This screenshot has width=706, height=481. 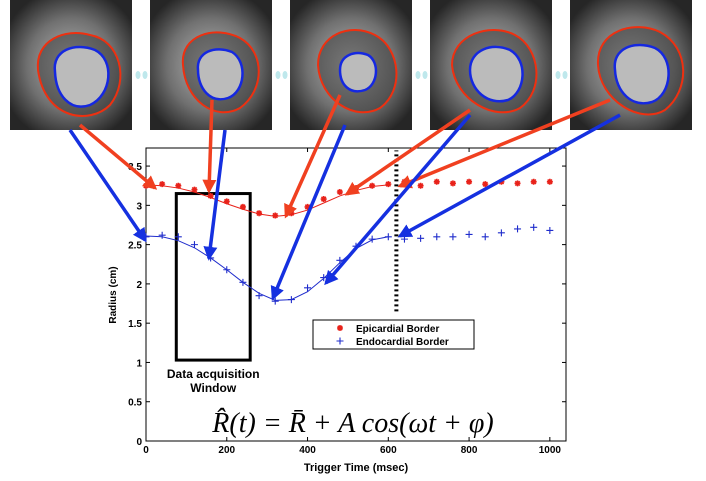 I want to click on x-tick-label: 1000, so click(x=550, y=450).